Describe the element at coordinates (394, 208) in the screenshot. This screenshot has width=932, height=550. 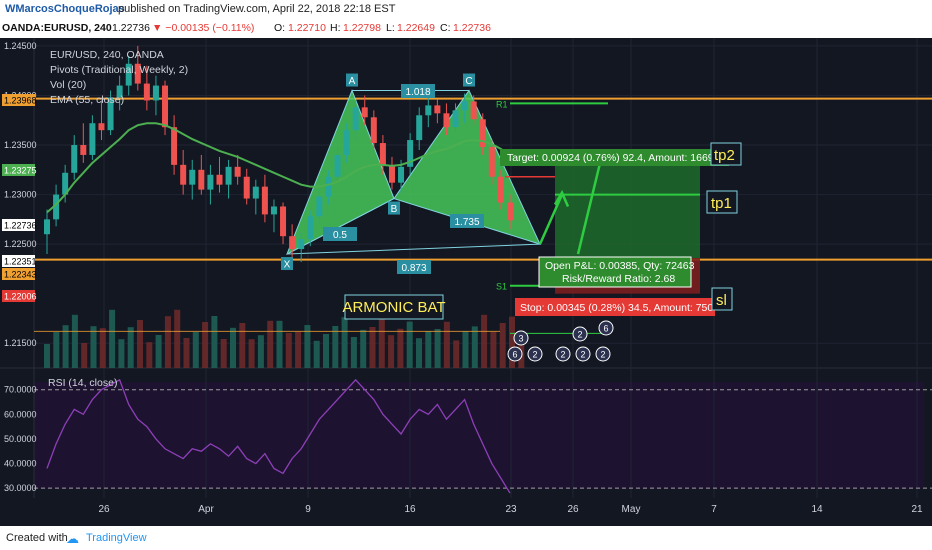
I see `point-b-box` at that location.